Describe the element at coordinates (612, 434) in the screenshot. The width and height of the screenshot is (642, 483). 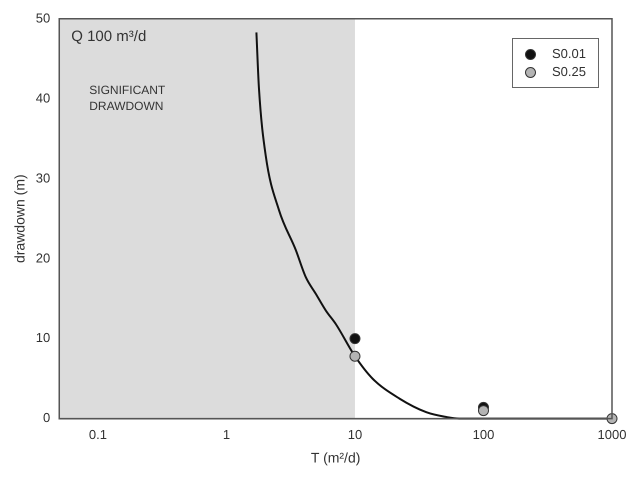
I see `x-tick-label: 1000` at that location.